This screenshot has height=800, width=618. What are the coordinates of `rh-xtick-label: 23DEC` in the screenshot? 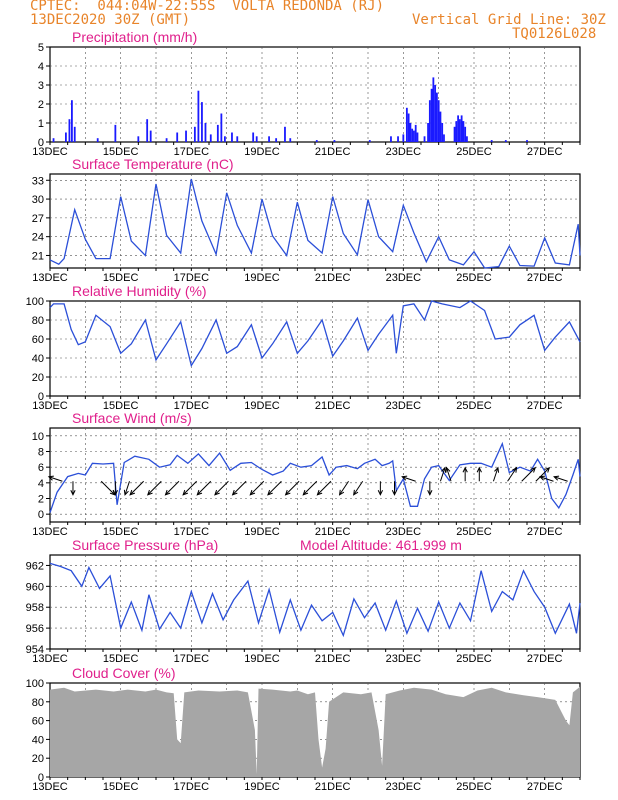 It's located at (404, 406).